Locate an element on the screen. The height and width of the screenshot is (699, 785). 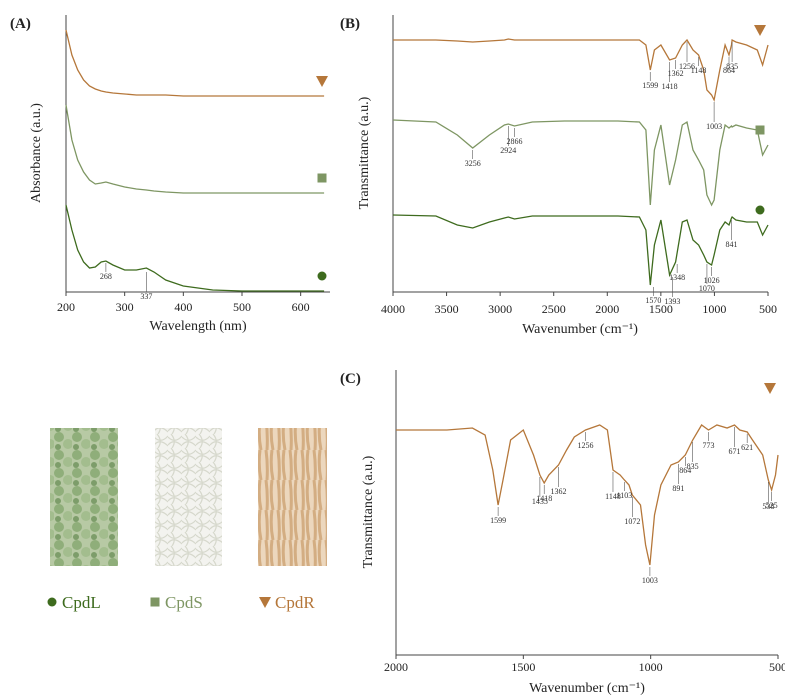
x-axis-title: Wavelength (nm) is located at coordinates (198, 326).